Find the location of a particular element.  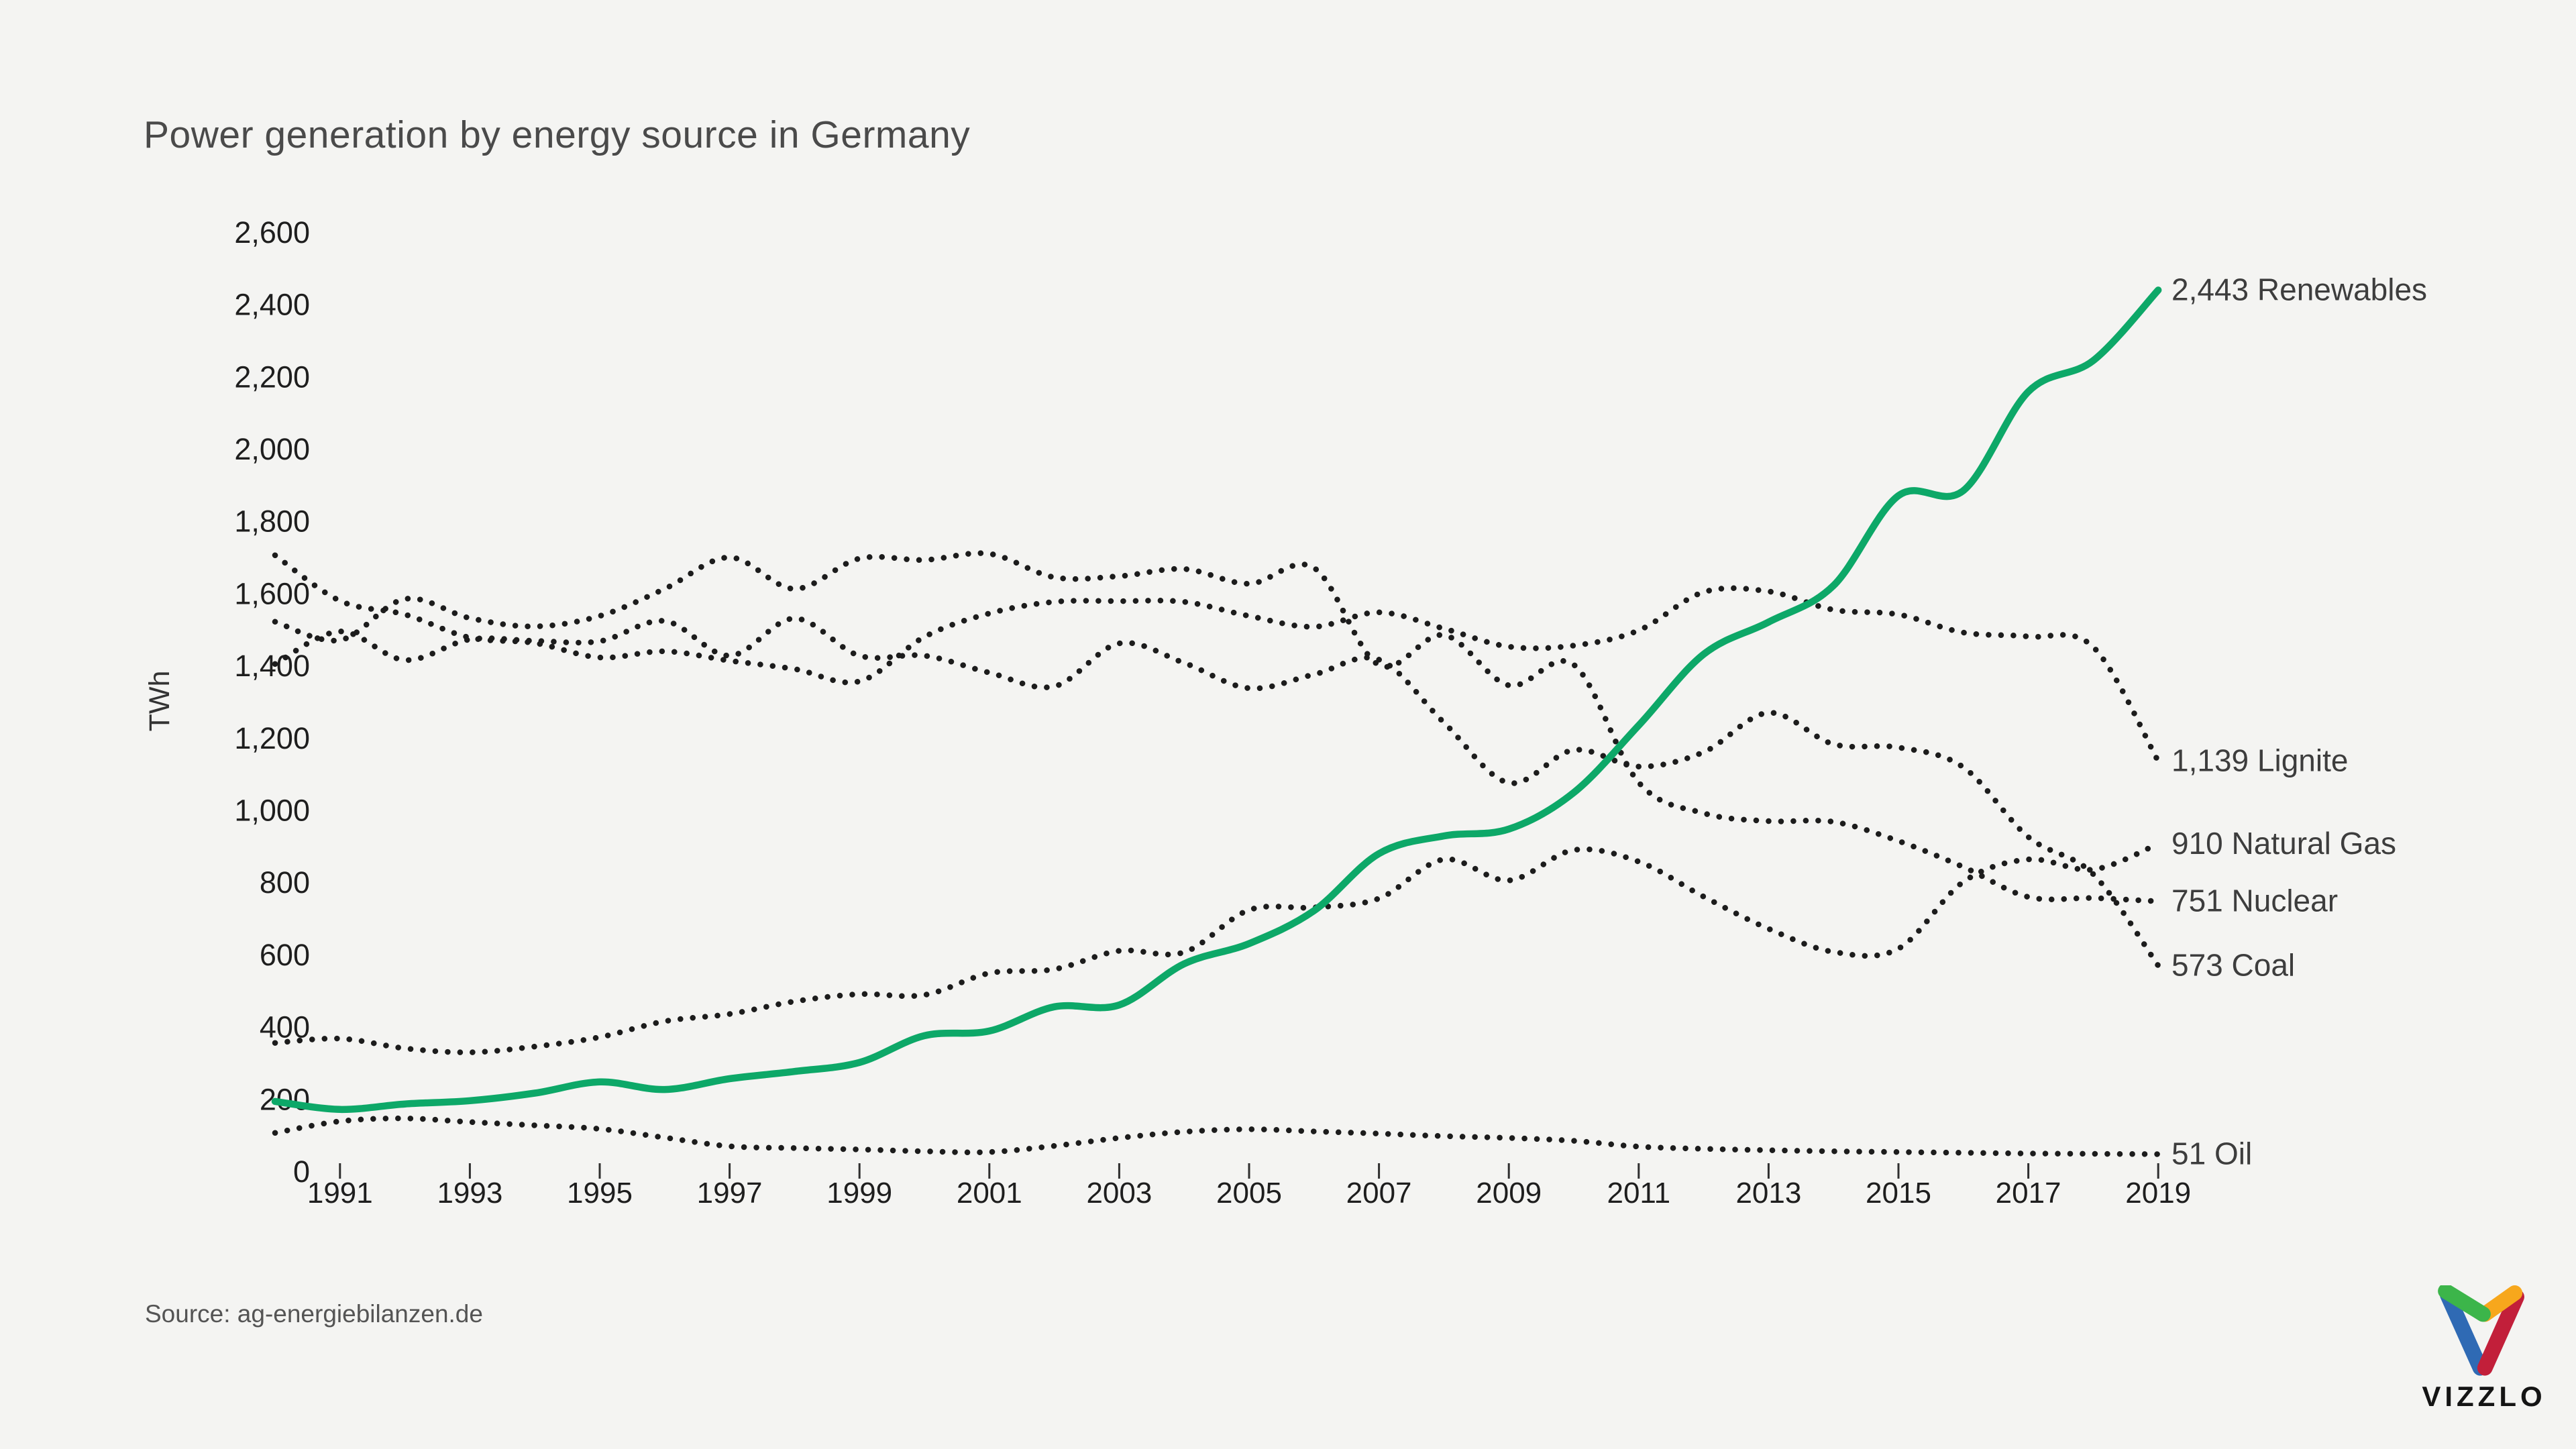

x-axis-tick-label: 1993 is located at coordinates (469, 1193).